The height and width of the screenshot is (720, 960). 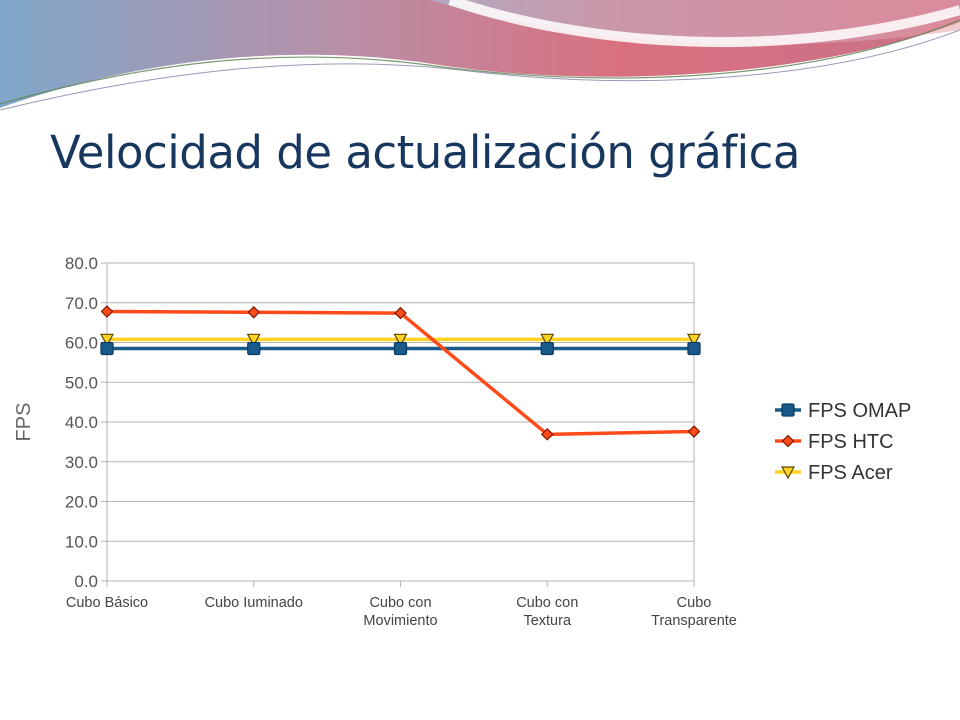 What do you see at coordinates (788, 441) in the screenshot?
I see `legend-marker-fps-htc` at bounding box center [788, 441].